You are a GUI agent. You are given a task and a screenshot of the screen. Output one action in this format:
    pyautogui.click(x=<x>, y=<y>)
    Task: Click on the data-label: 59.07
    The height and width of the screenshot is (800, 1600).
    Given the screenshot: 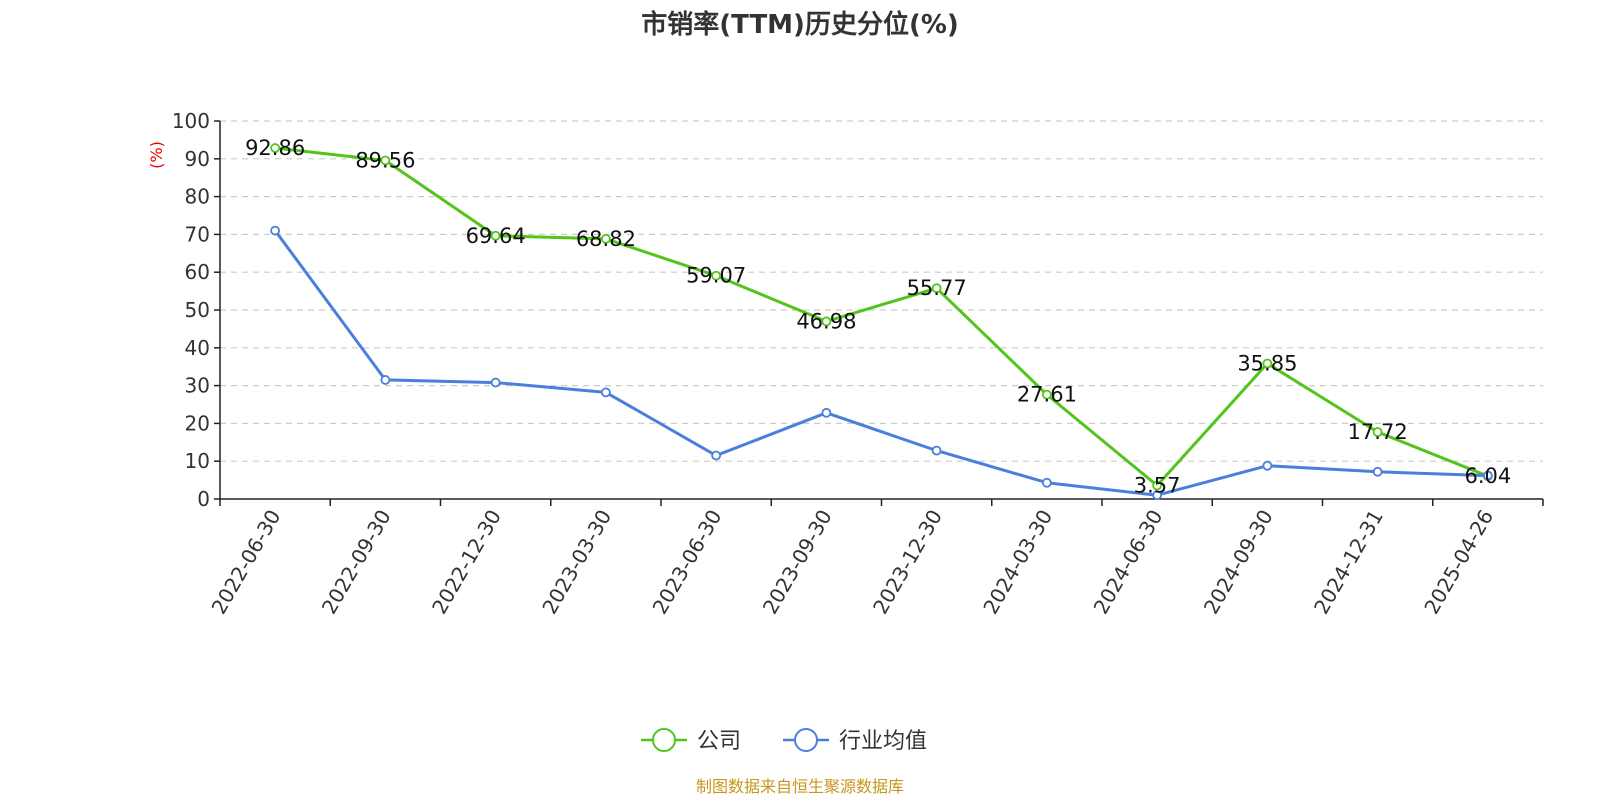 What is the action you would take?
    pyautogui.click(x=716, y=276)
    